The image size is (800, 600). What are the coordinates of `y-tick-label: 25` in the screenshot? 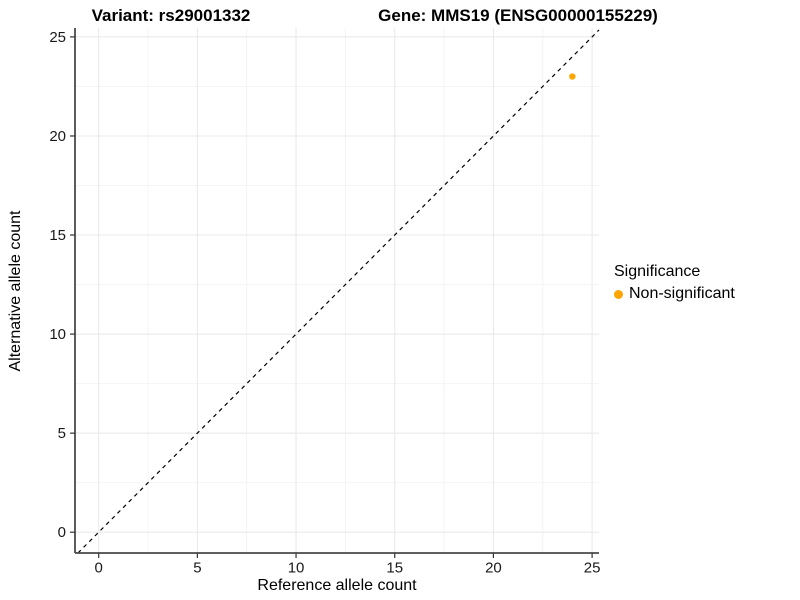 It's located at (57, 37).